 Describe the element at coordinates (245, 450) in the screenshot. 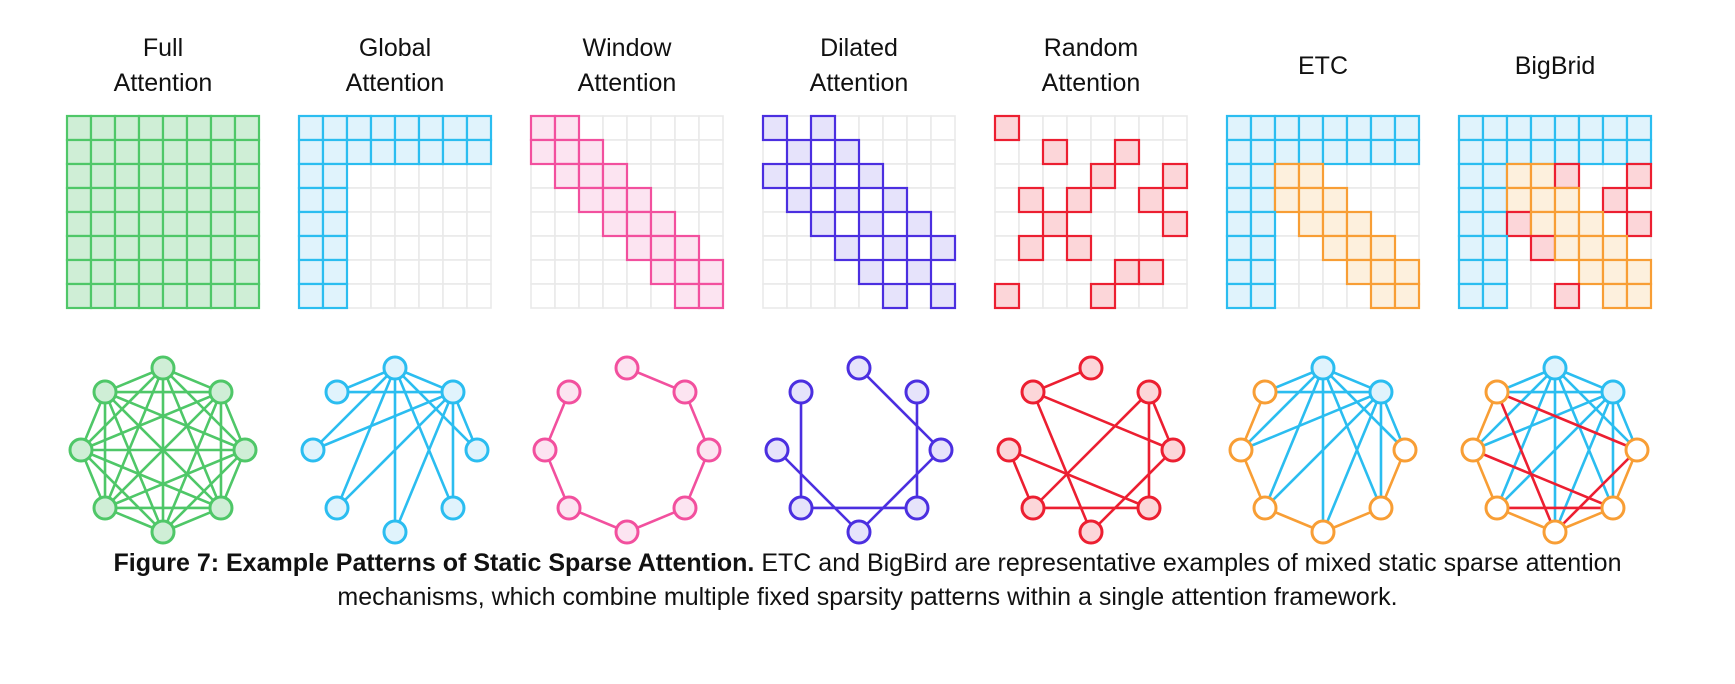

I see `graph-node-full-attention` at that location.